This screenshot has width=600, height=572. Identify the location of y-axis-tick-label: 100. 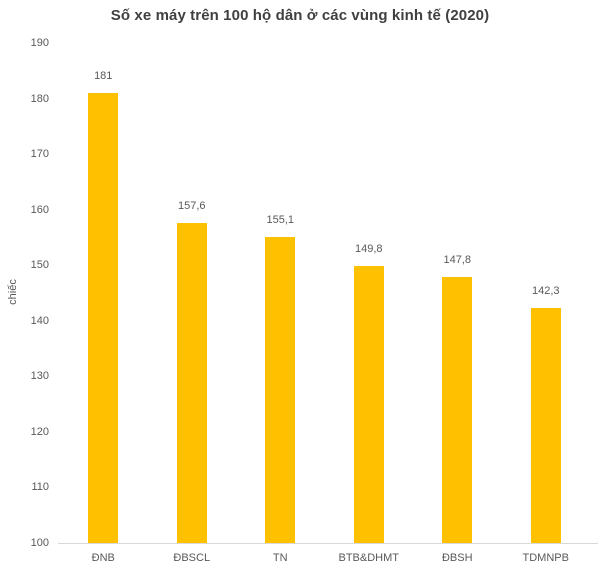
(39, 543).